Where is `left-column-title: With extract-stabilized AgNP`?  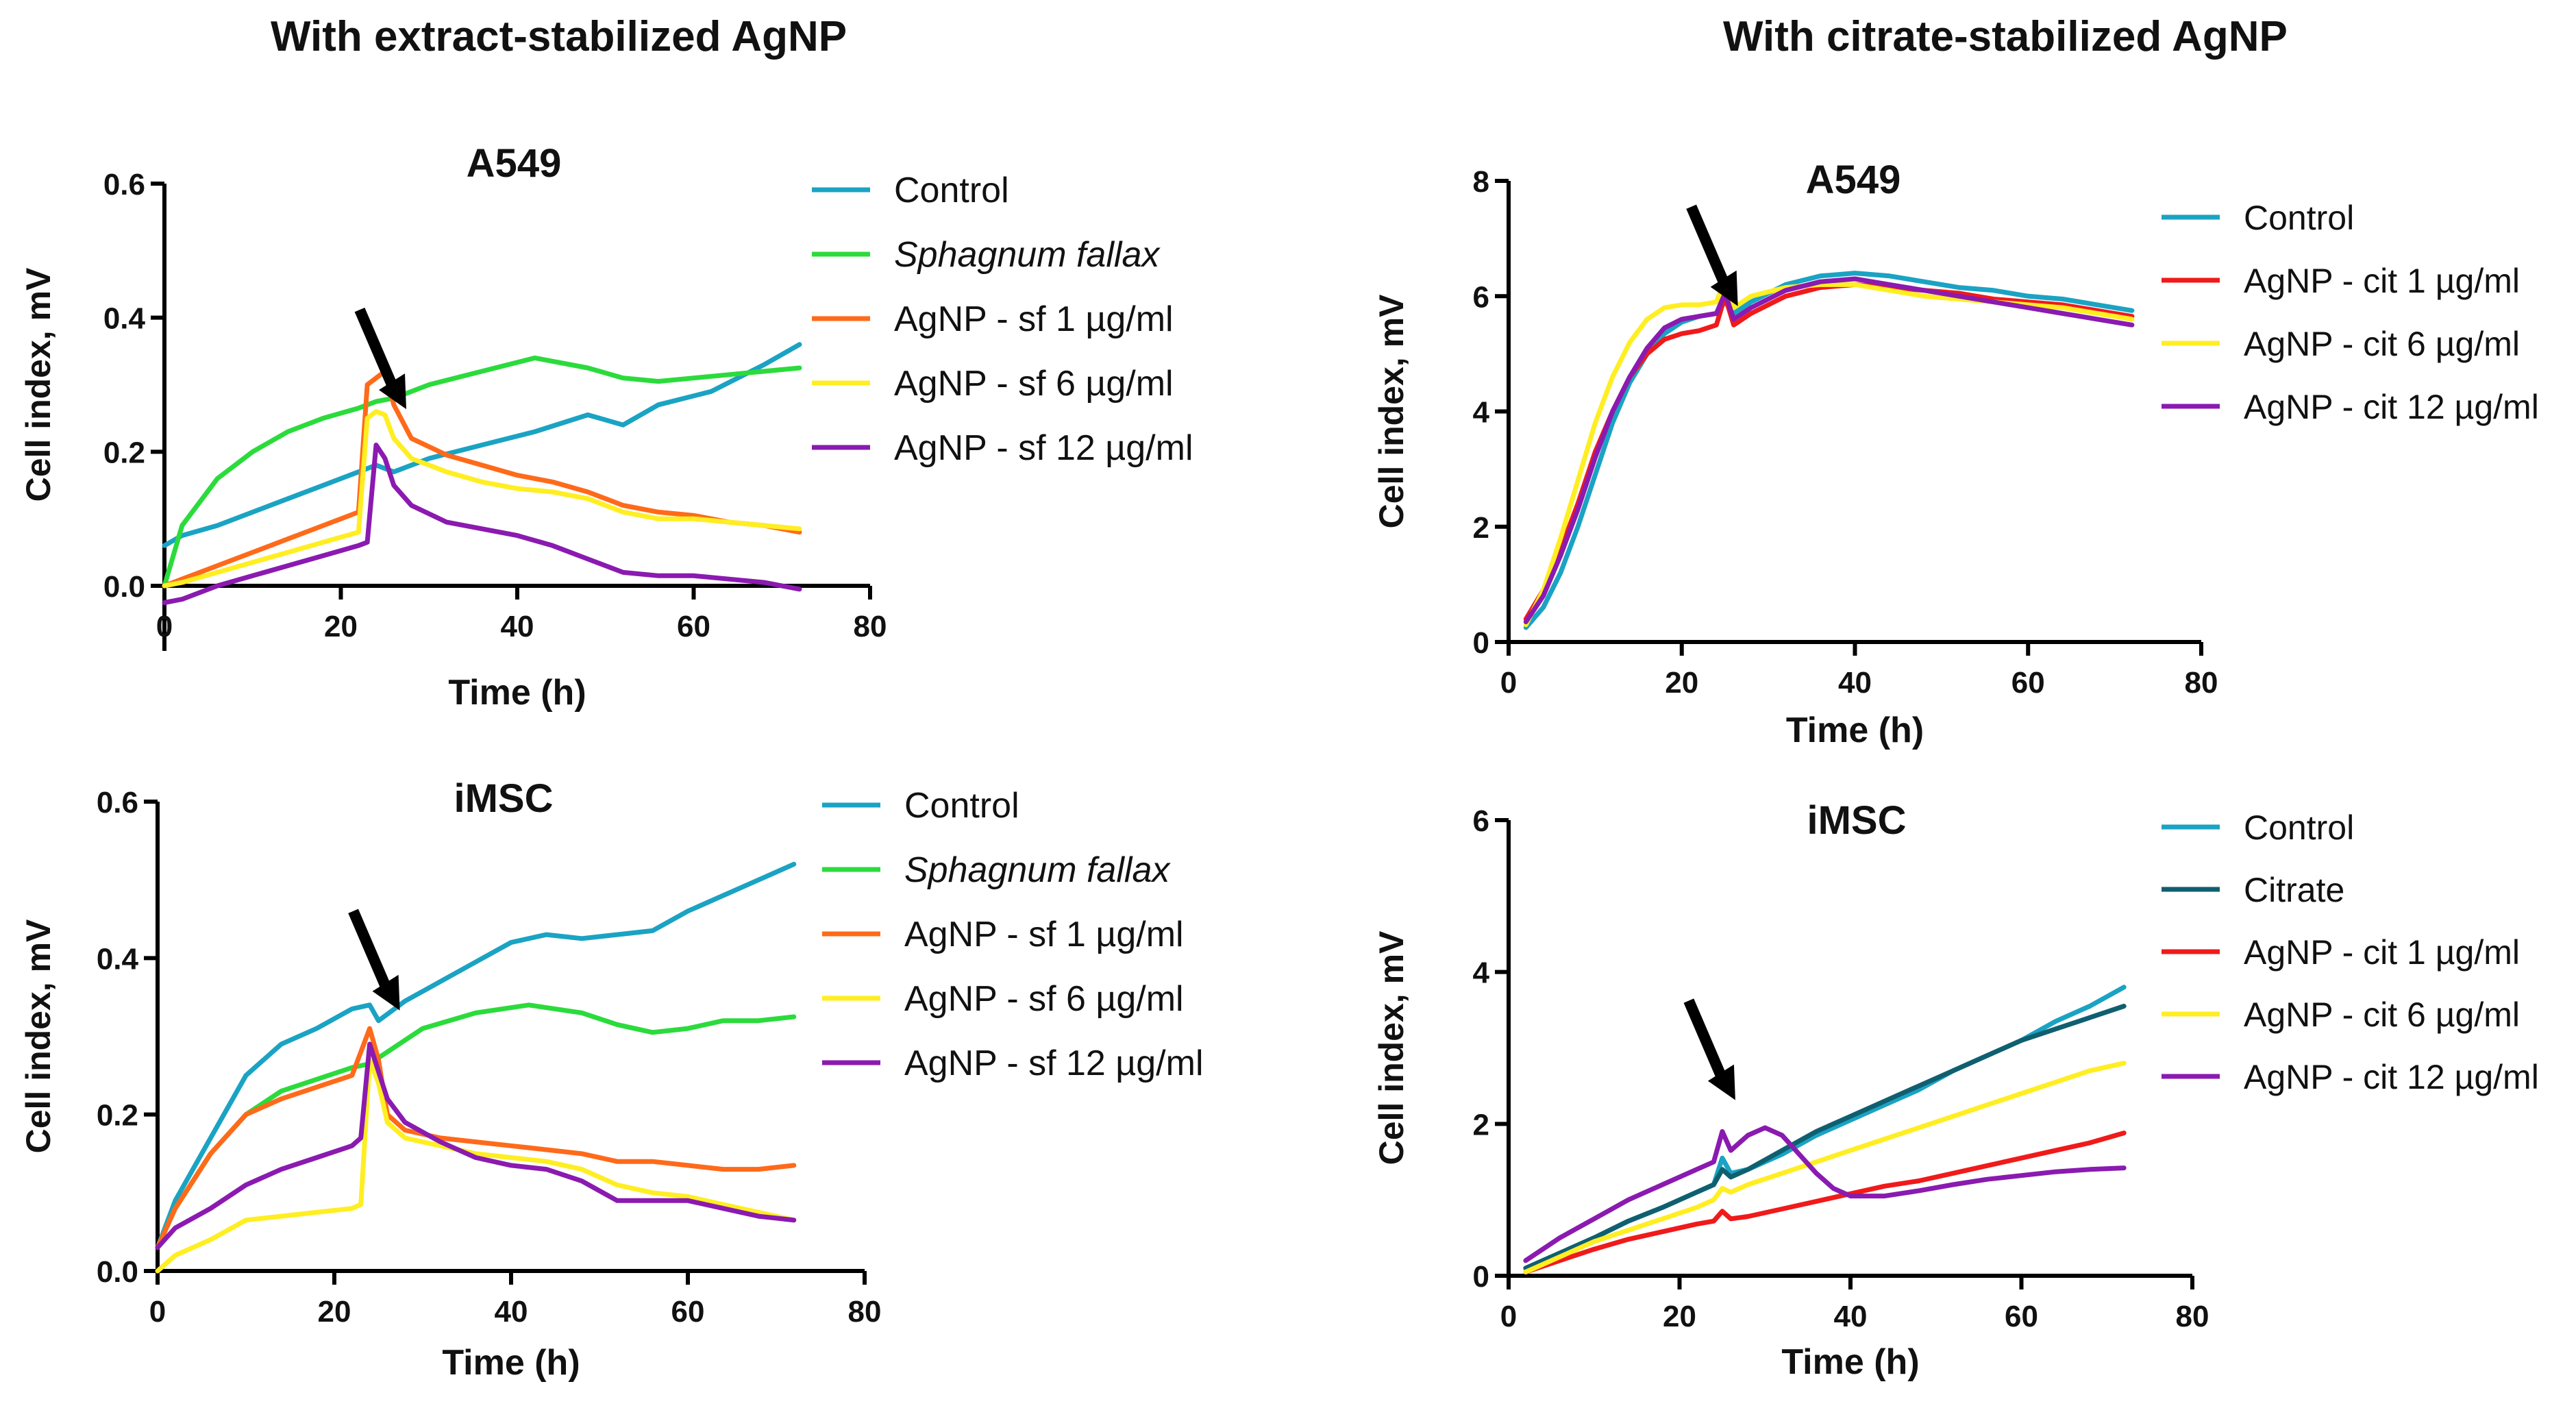 left-column-title: With extract-stabilized AgNP is located at coordinates (559, 36).